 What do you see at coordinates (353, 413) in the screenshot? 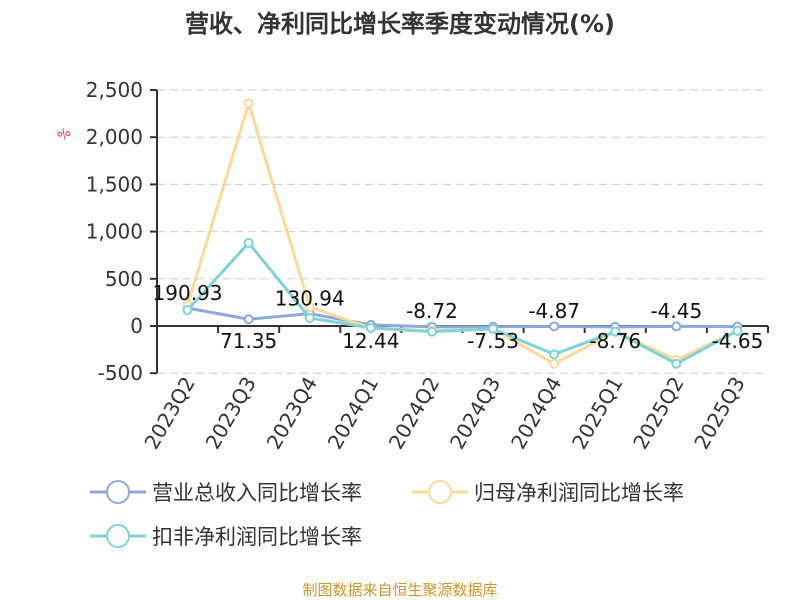
I see `x-tick-label: 2024Q1` at bounding box center [353, 413].